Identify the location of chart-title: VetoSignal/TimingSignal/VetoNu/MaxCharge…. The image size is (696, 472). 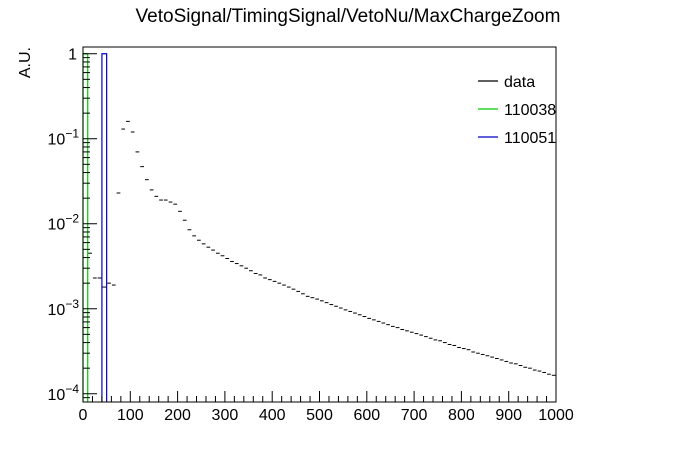
(348, 16).